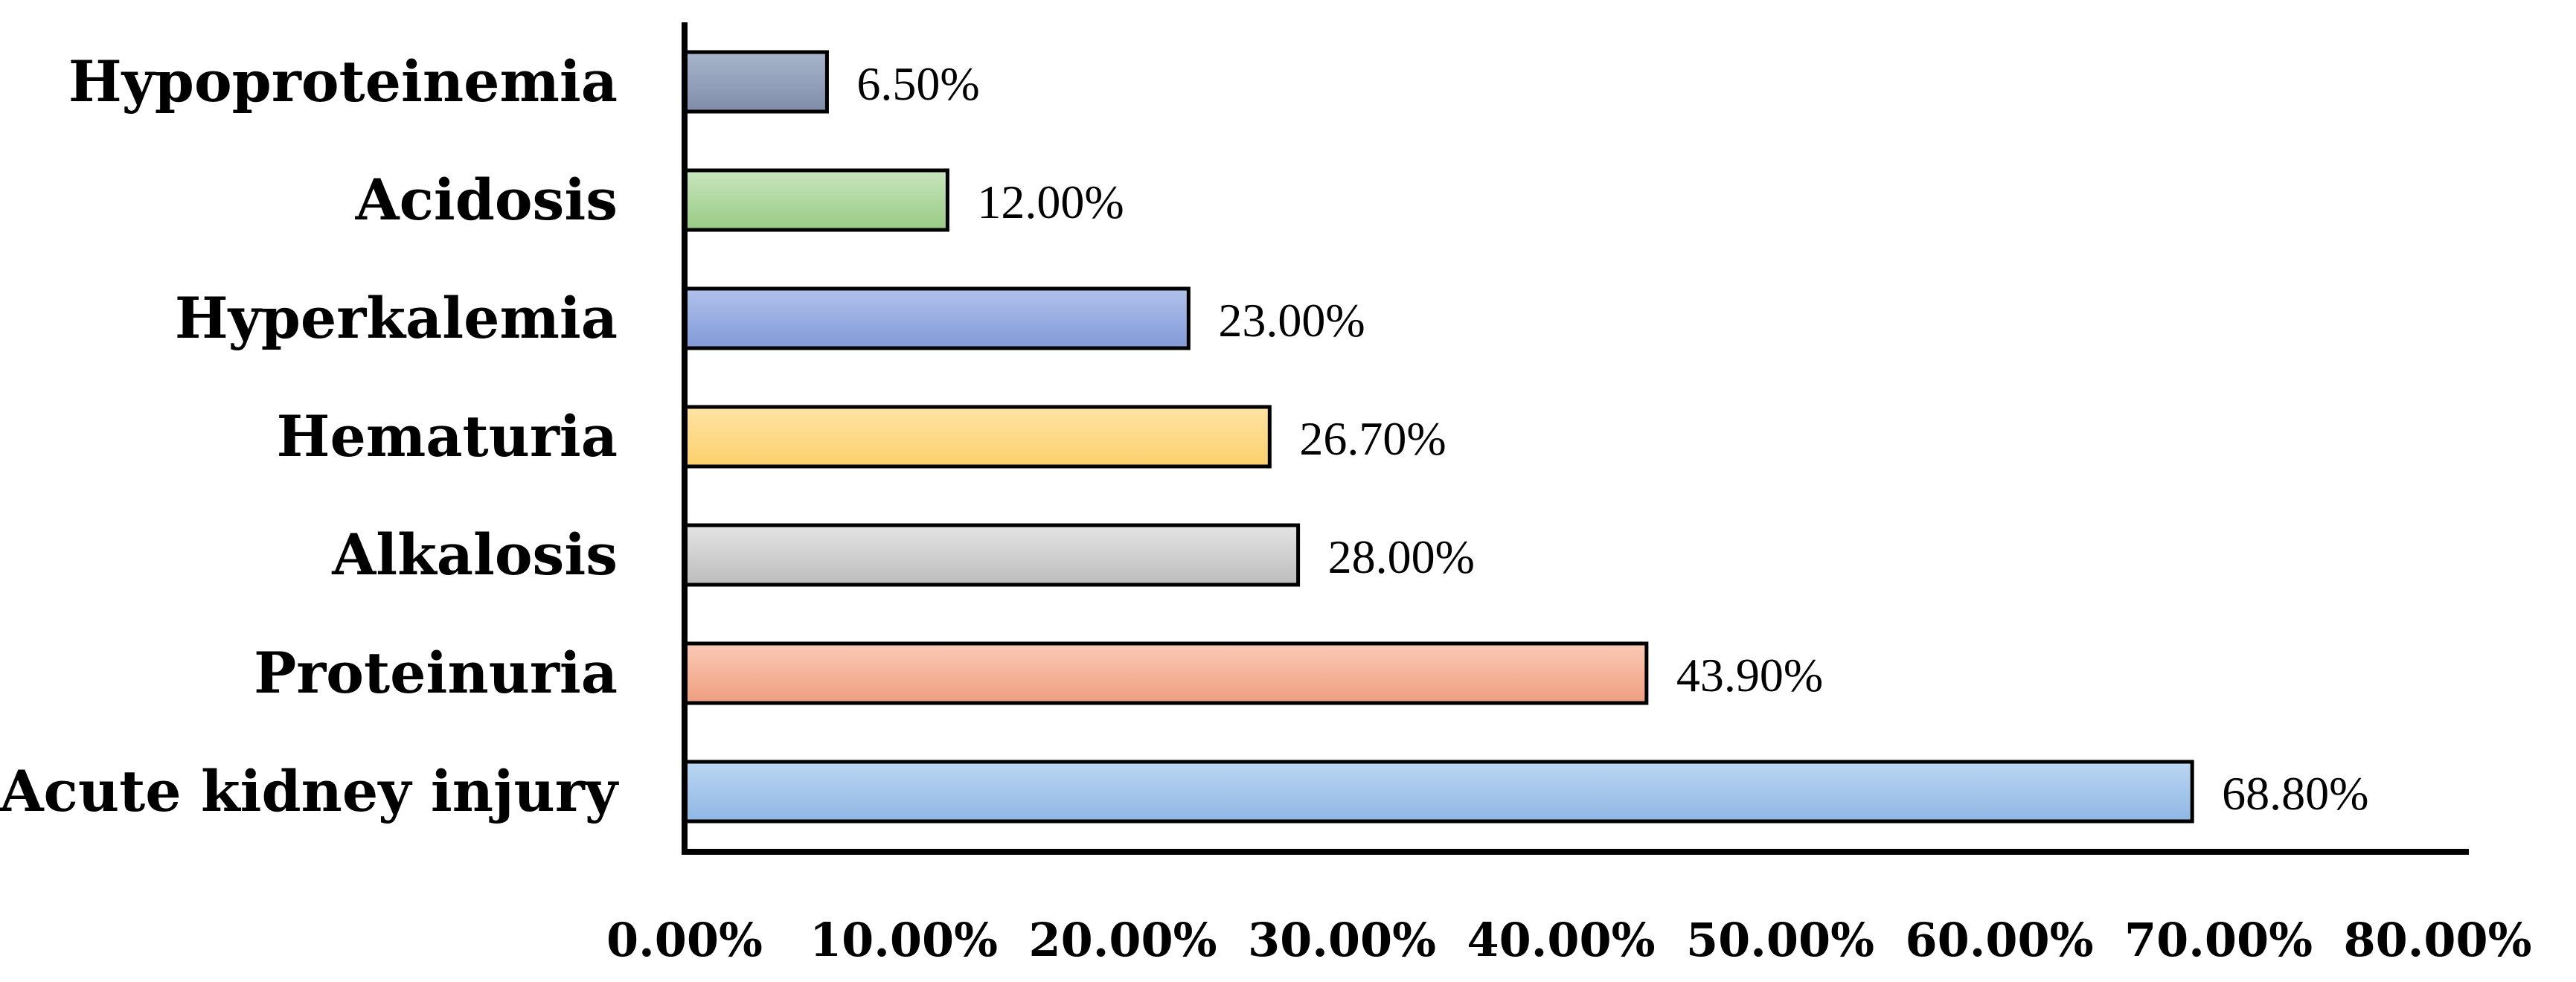  Describe the element at coordinates (2295, 793) in the screenshot. I see `value-label-acute-kidney-injury: 68.80%` at that location.